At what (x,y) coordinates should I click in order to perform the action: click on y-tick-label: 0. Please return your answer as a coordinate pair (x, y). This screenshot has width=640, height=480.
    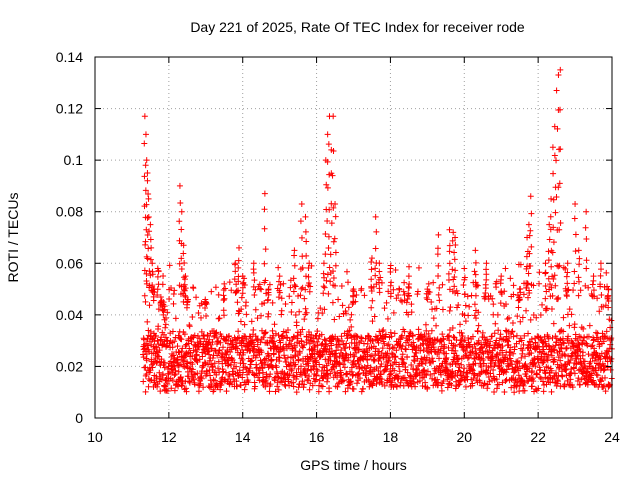
    Looking at the image, I should click on (79, 418).